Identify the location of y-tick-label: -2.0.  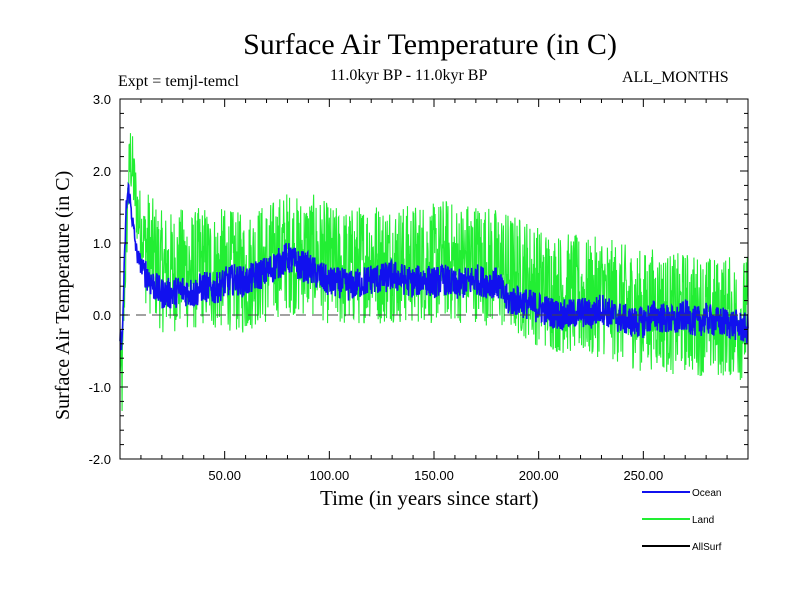
(100, 459).